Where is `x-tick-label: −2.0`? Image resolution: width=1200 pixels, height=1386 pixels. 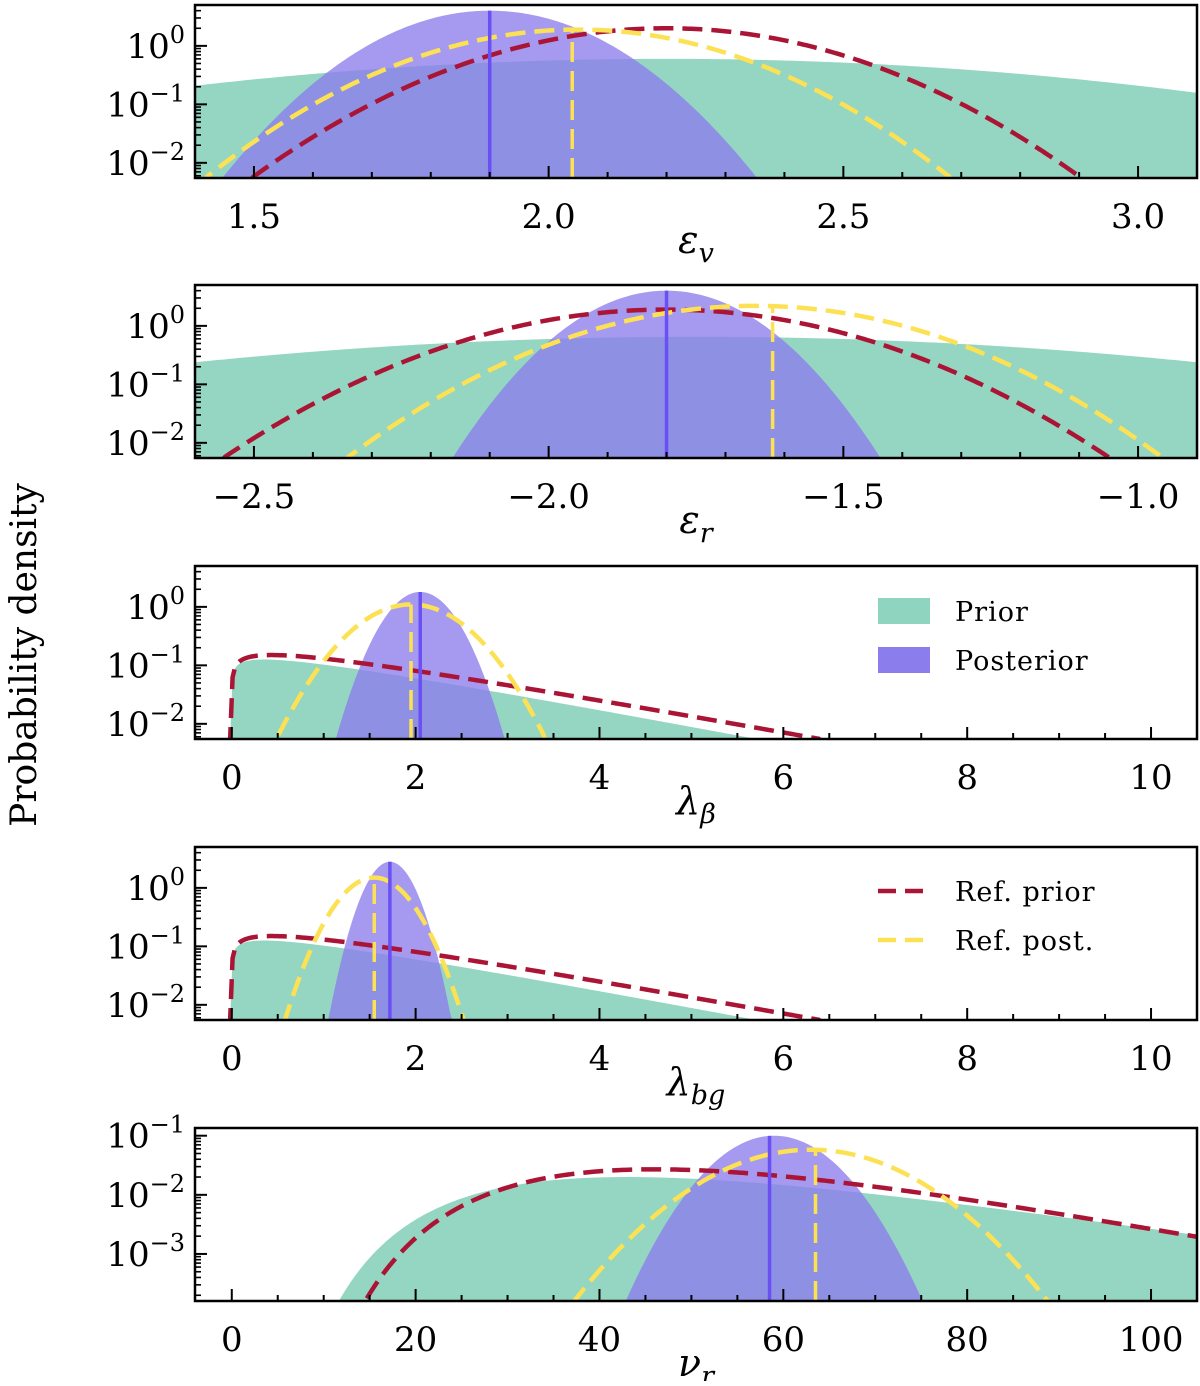 x-tick-label: −2.0 is located at coordinates (548, 497).